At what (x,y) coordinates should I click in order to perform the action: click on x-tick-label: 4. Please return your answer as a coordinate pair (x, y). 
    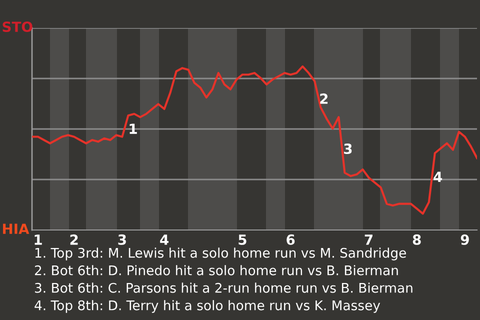
    Looking at the image, I should click on (164, 239).